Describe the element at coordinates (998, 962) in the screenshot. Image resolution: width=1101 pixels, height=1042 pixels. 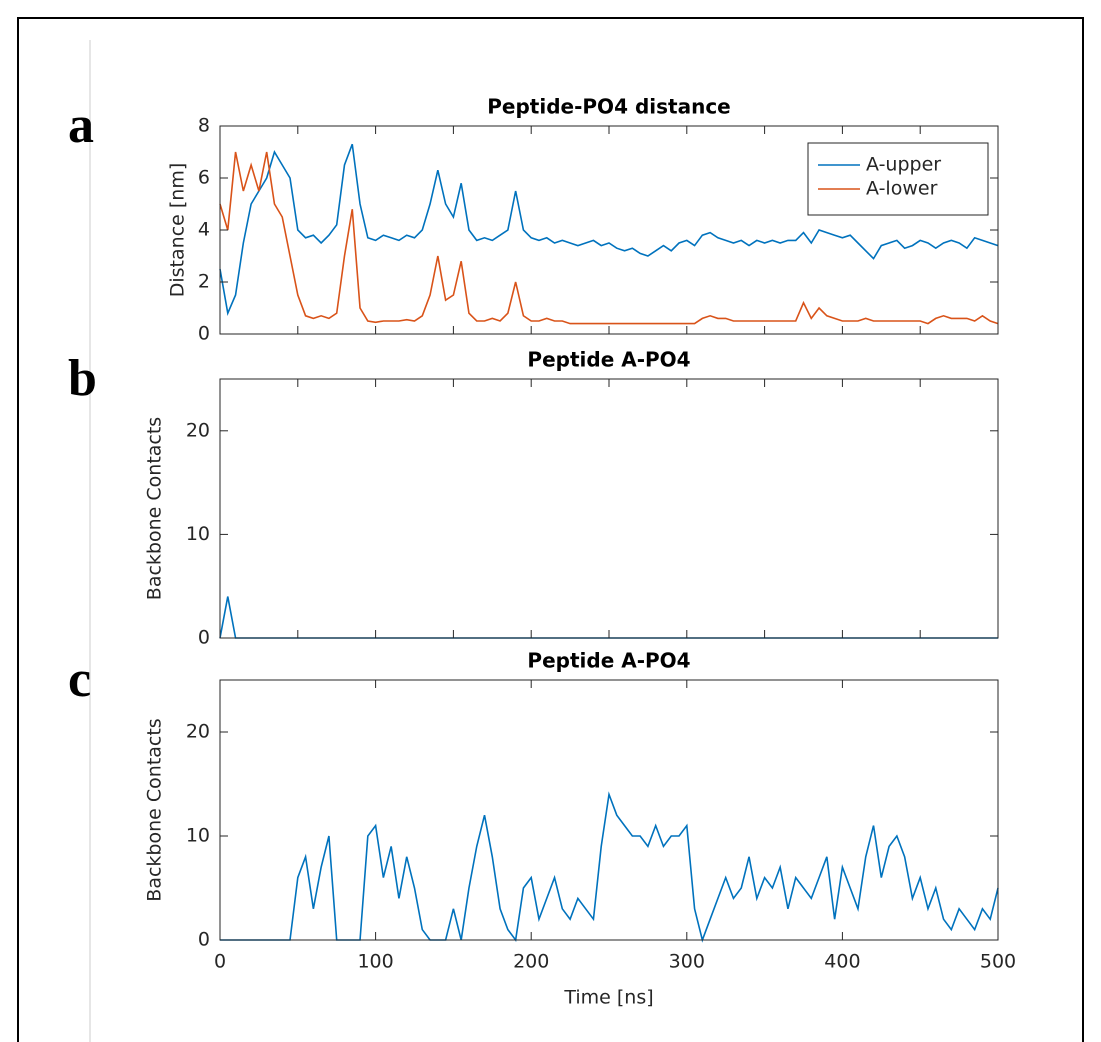
I see `x-tick-label: 500` at that location.